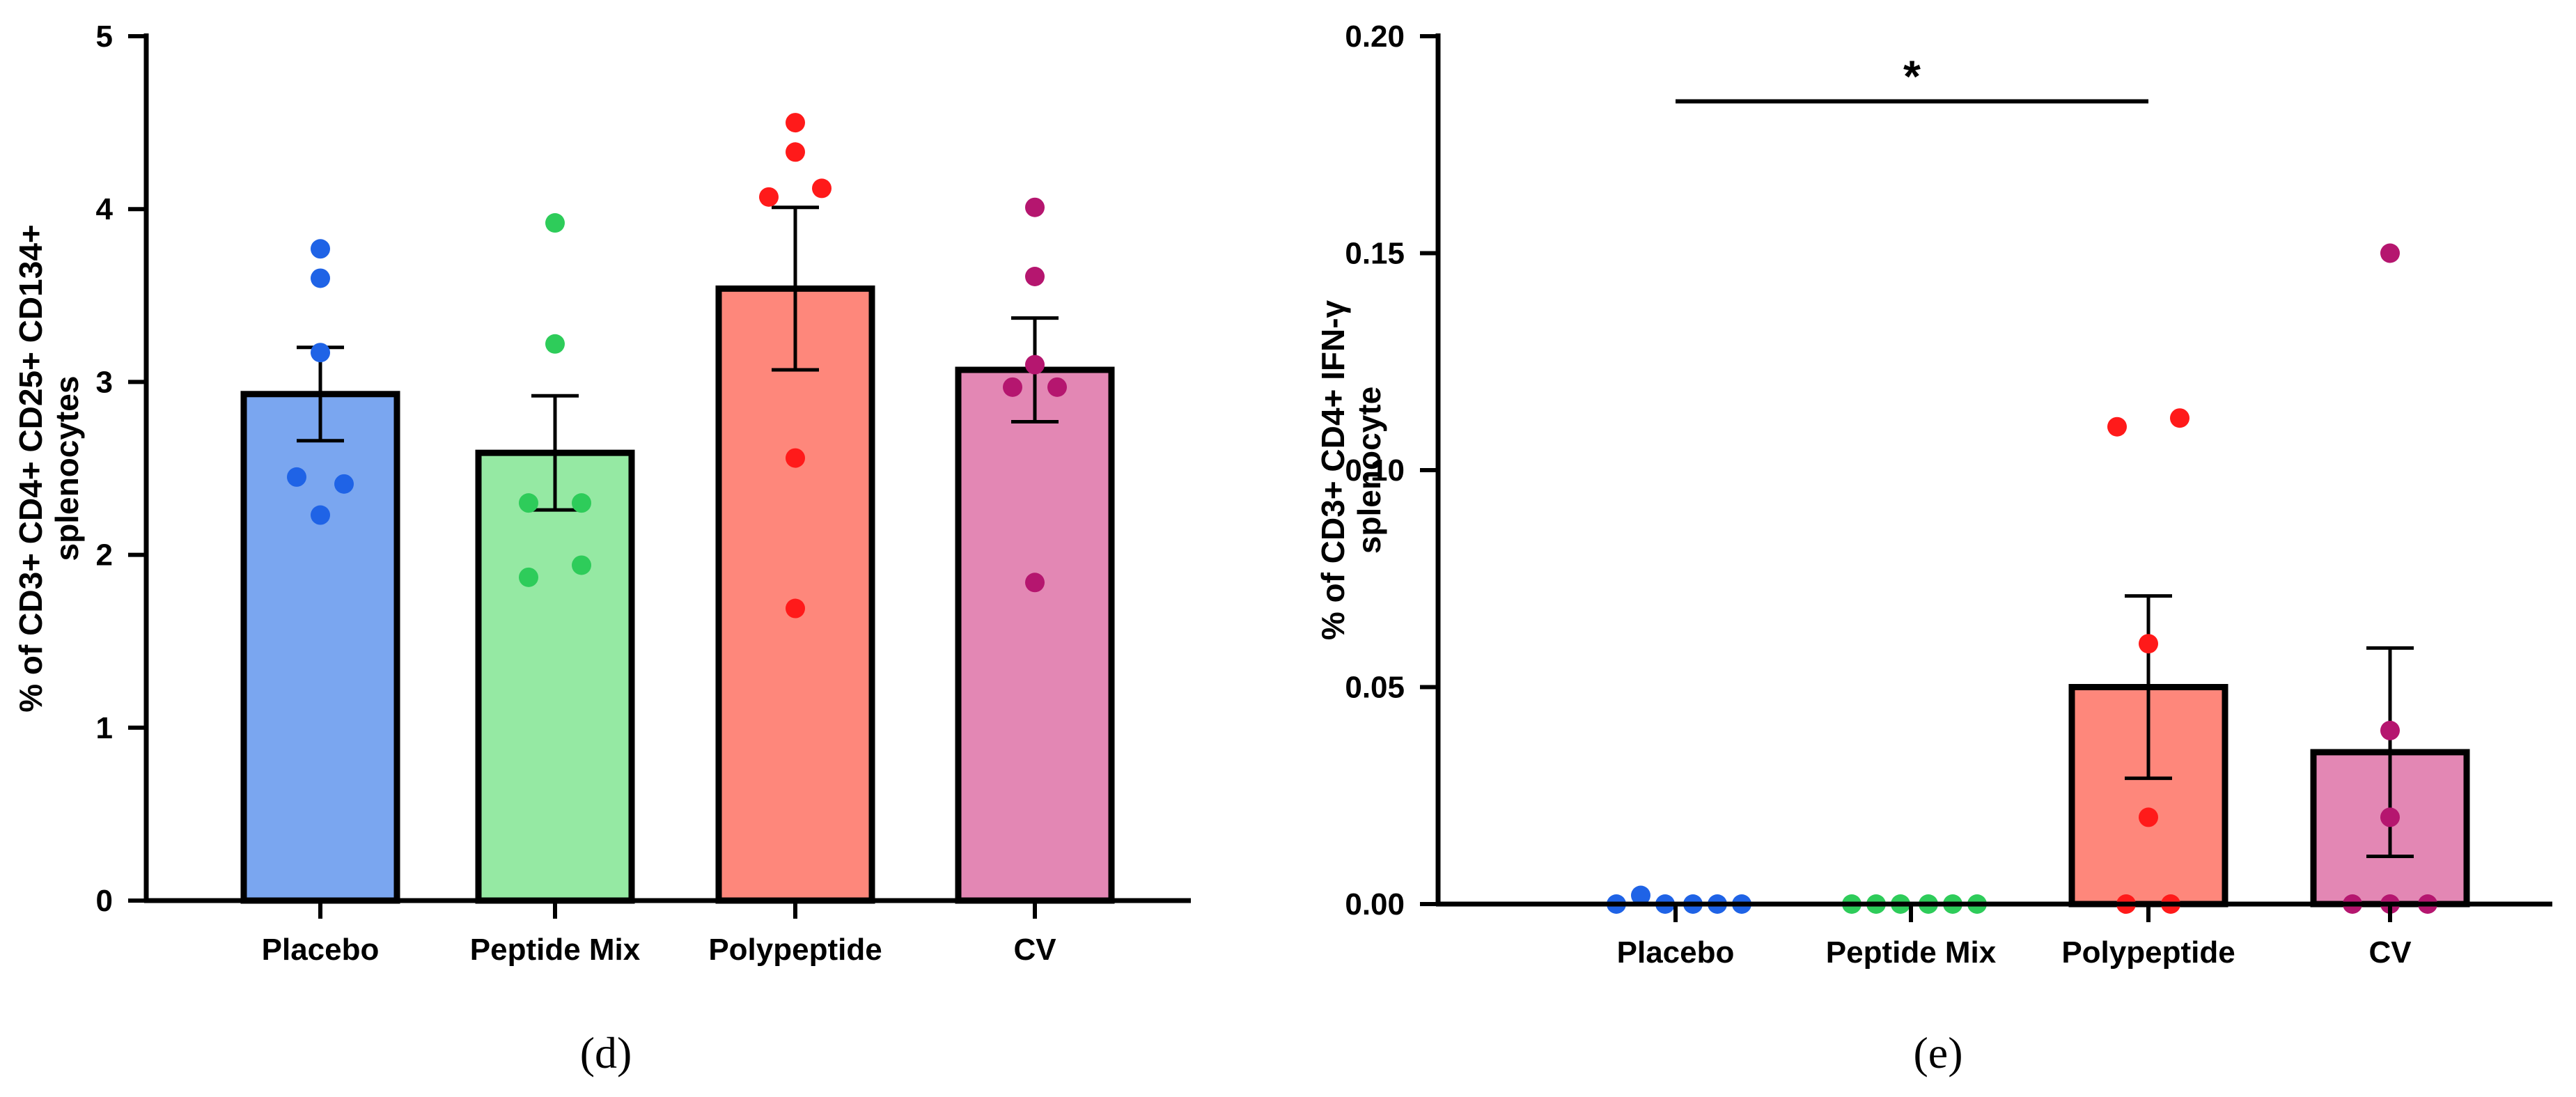 This screenshot has width=2576, height=1097. What do you see at coordinates (1375, 688) in the screenshot?
I see `y-tick-label-1: 0.05` at bounding box center [1375, 688].